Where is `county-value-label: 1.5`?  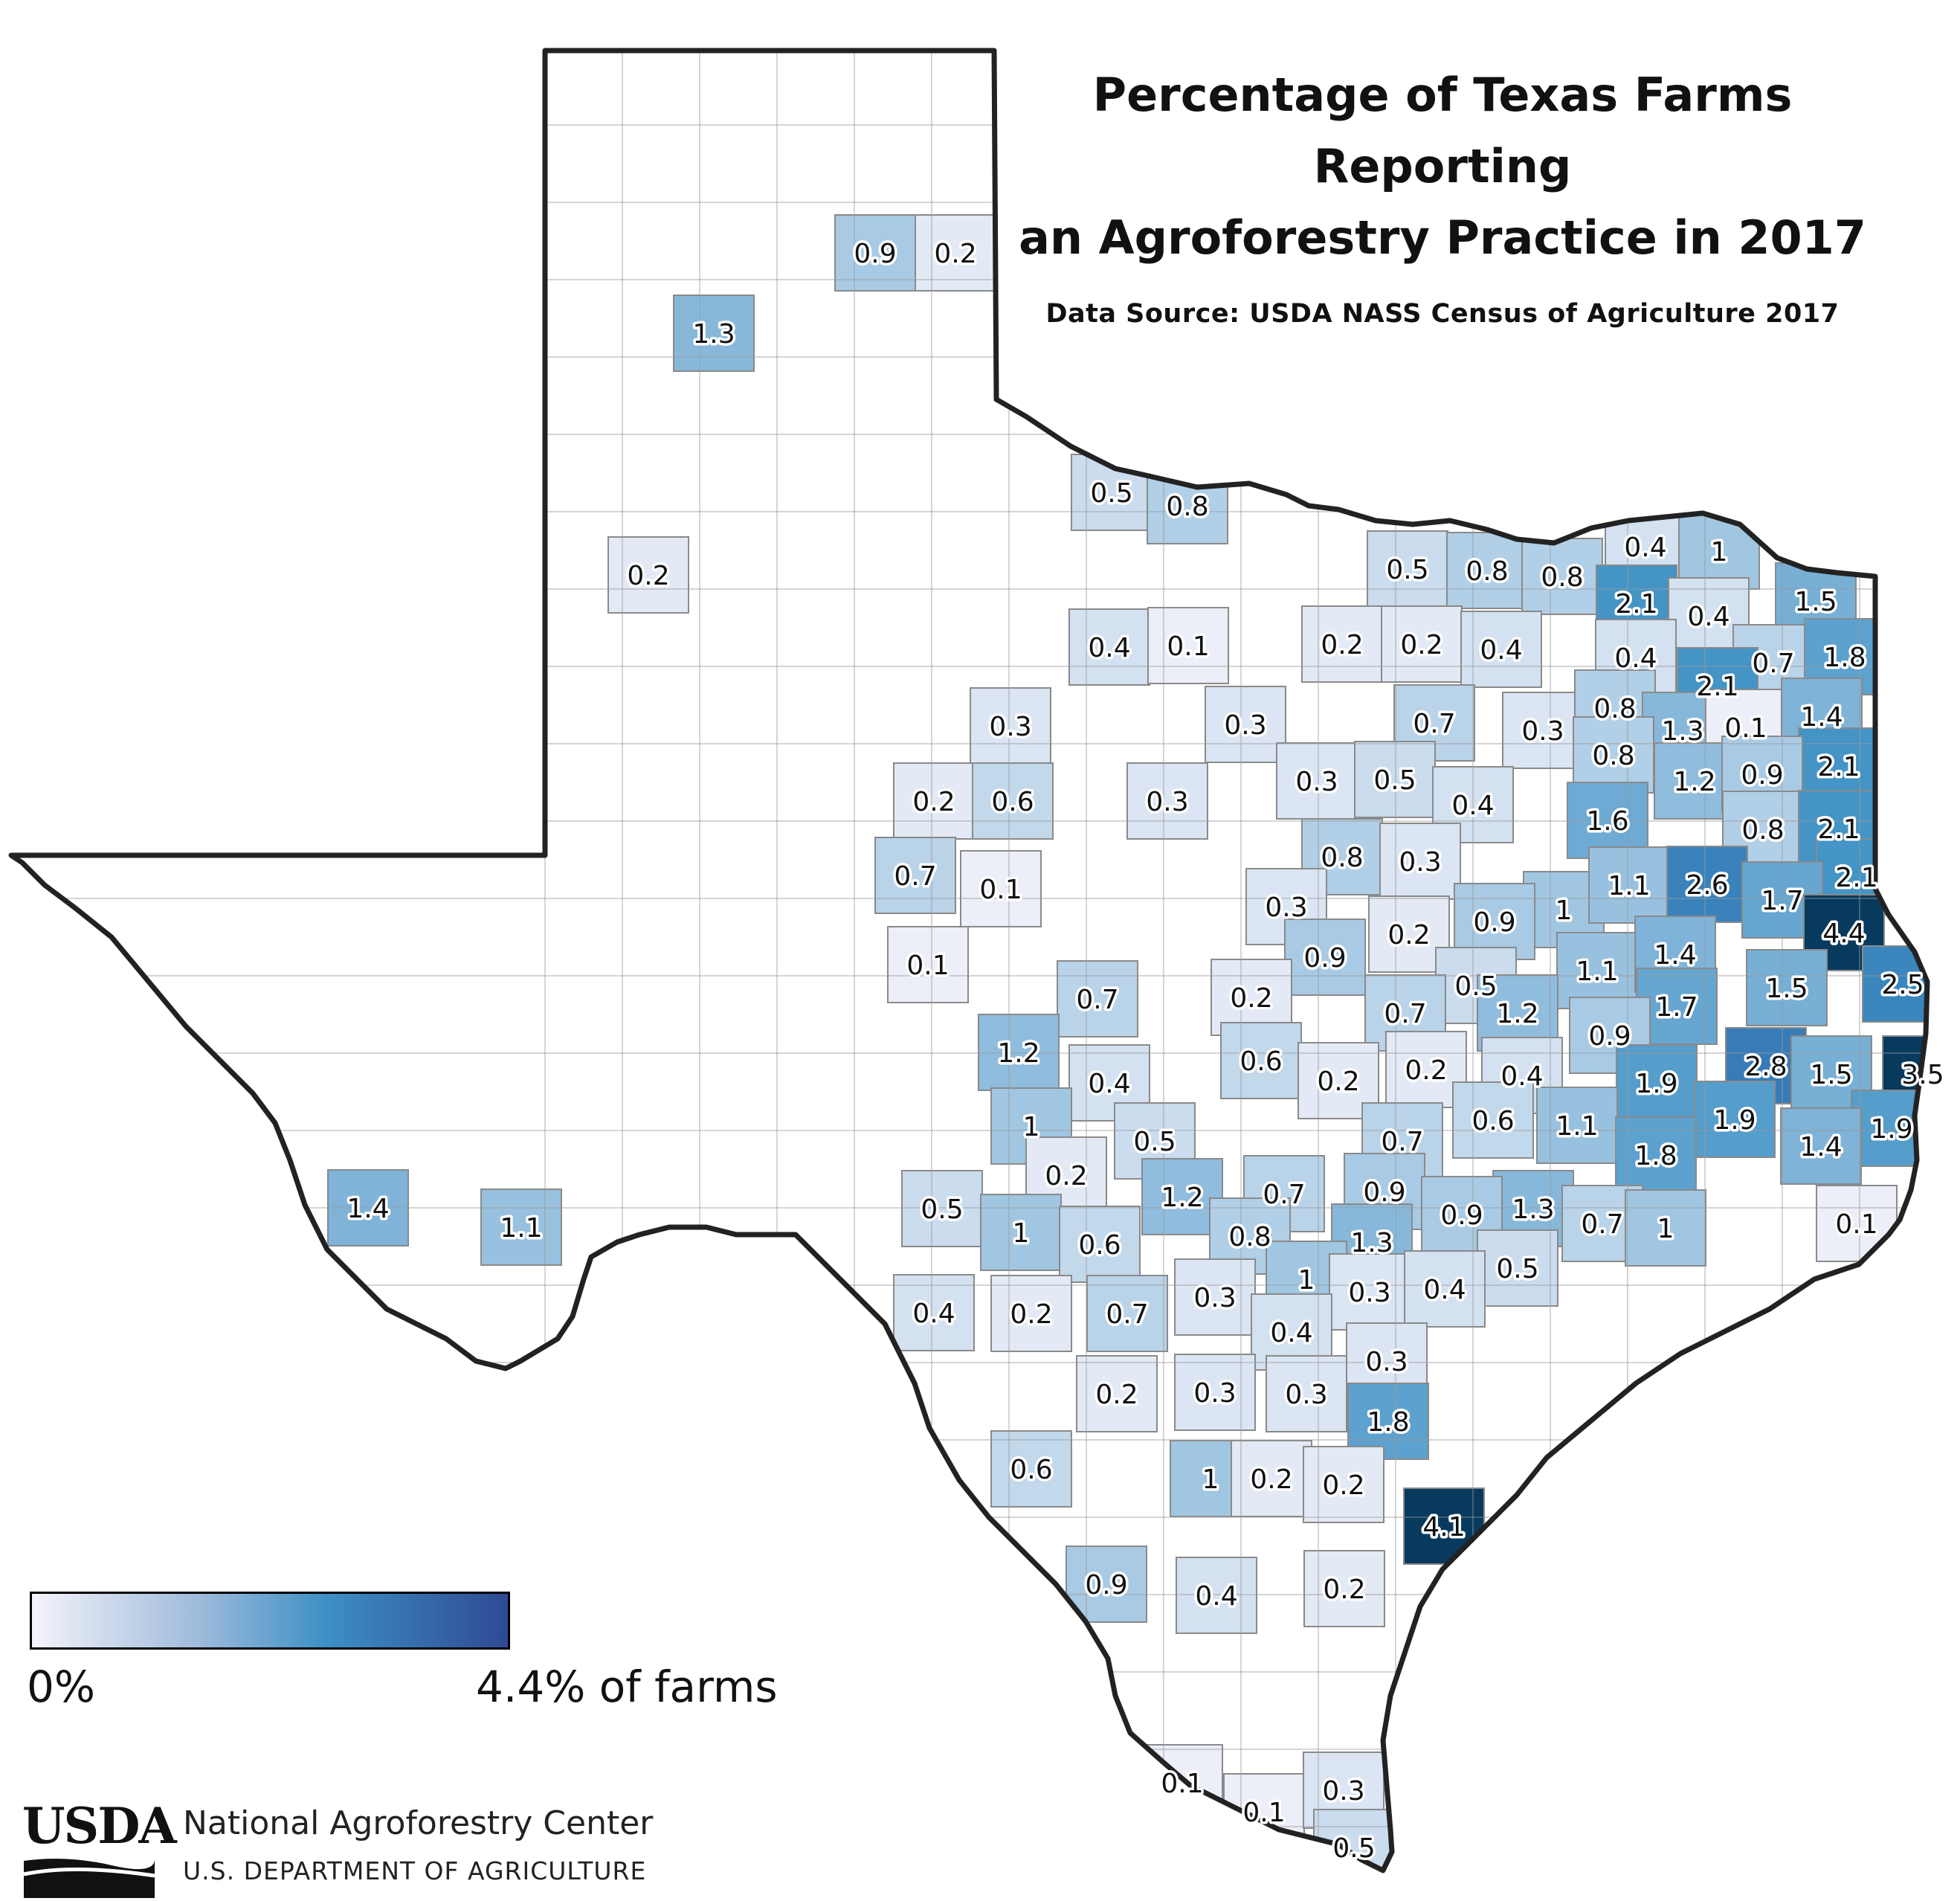
county-value-label: 1.5 is located at coordinates (1786, 989).